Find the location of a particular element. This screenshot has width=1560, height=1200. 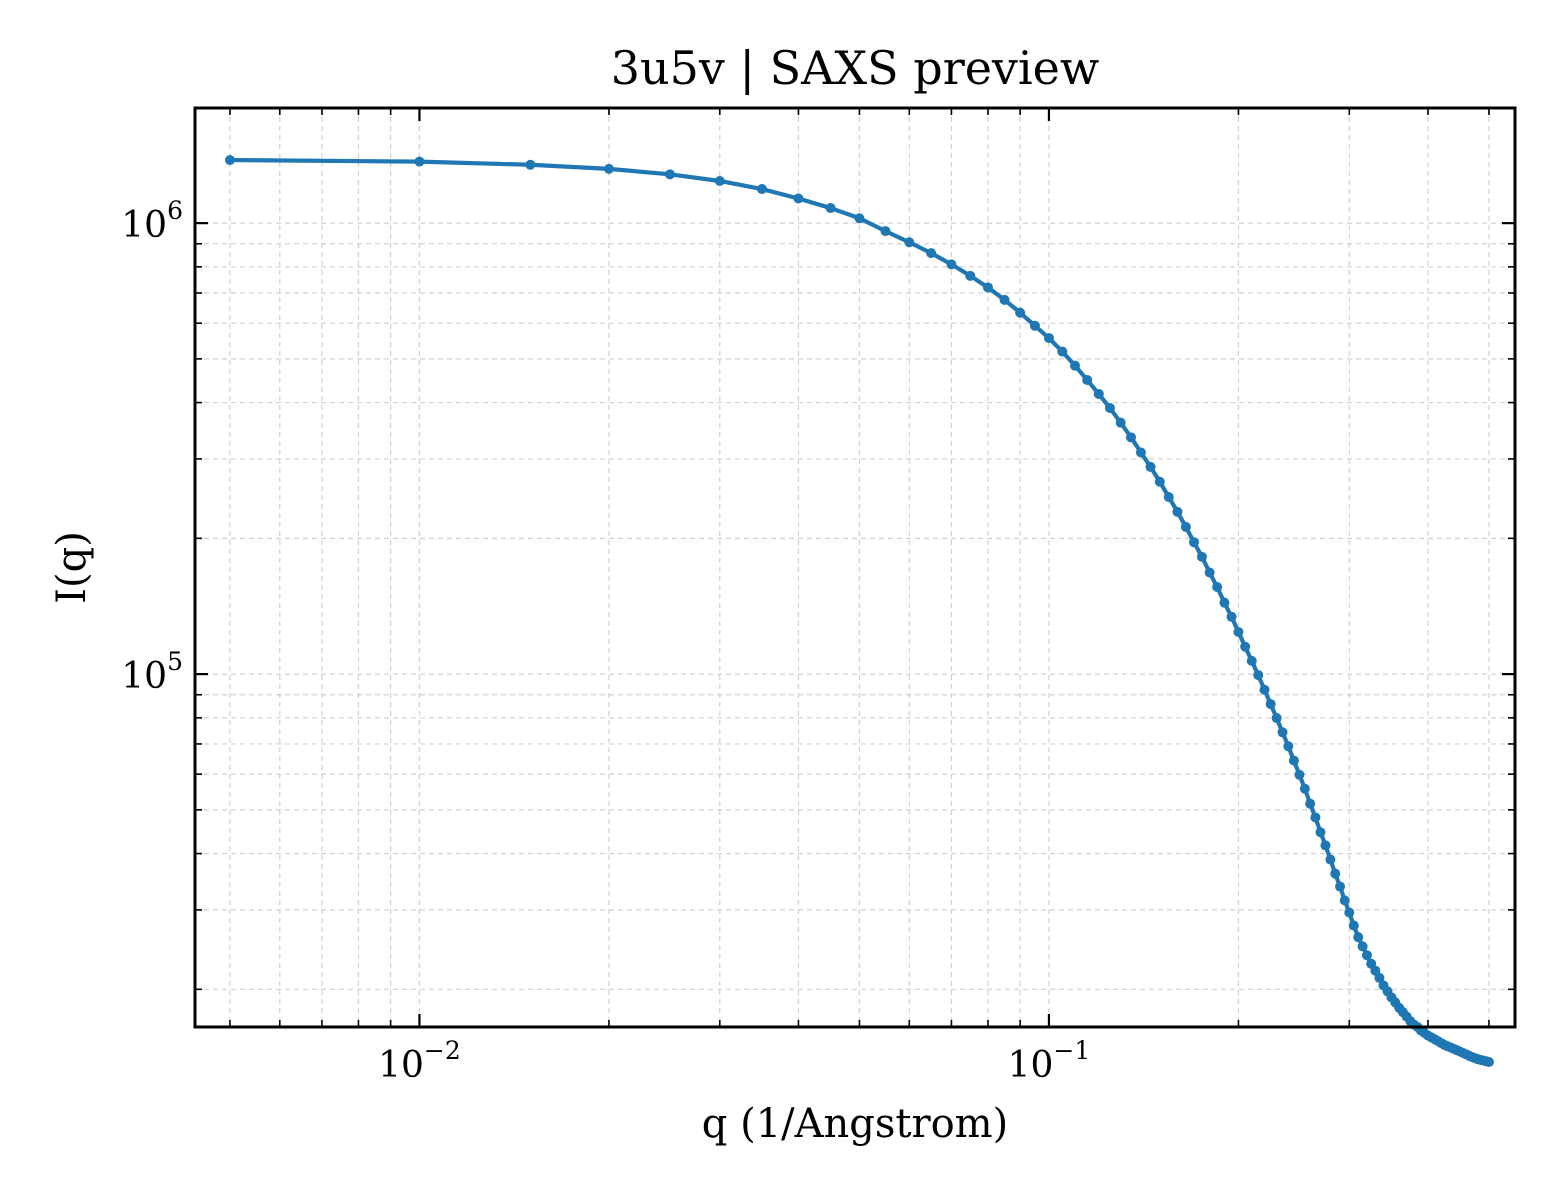

chart-title: 3u5v | SAXS preview is located at coordinates (855, 68).